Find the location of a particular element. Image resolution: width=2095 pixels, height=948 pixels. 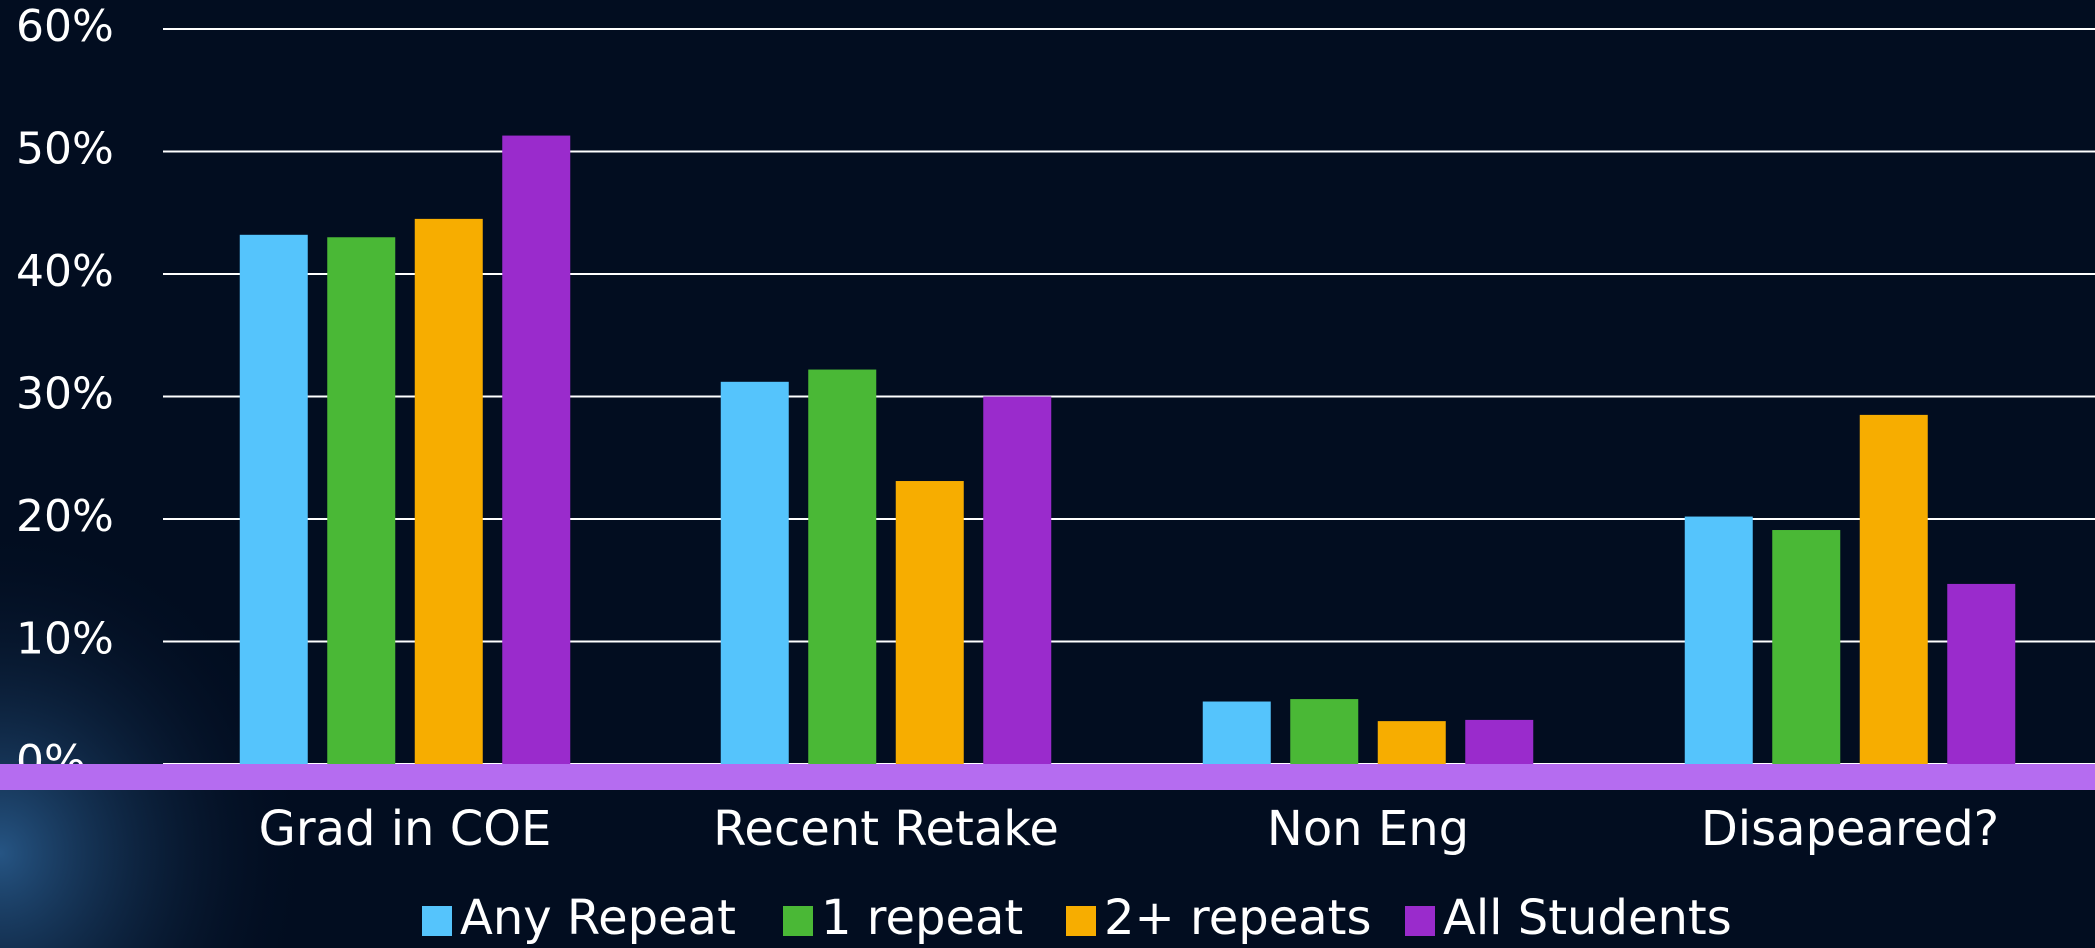

x-axis is located at coordinates (1047, 777).